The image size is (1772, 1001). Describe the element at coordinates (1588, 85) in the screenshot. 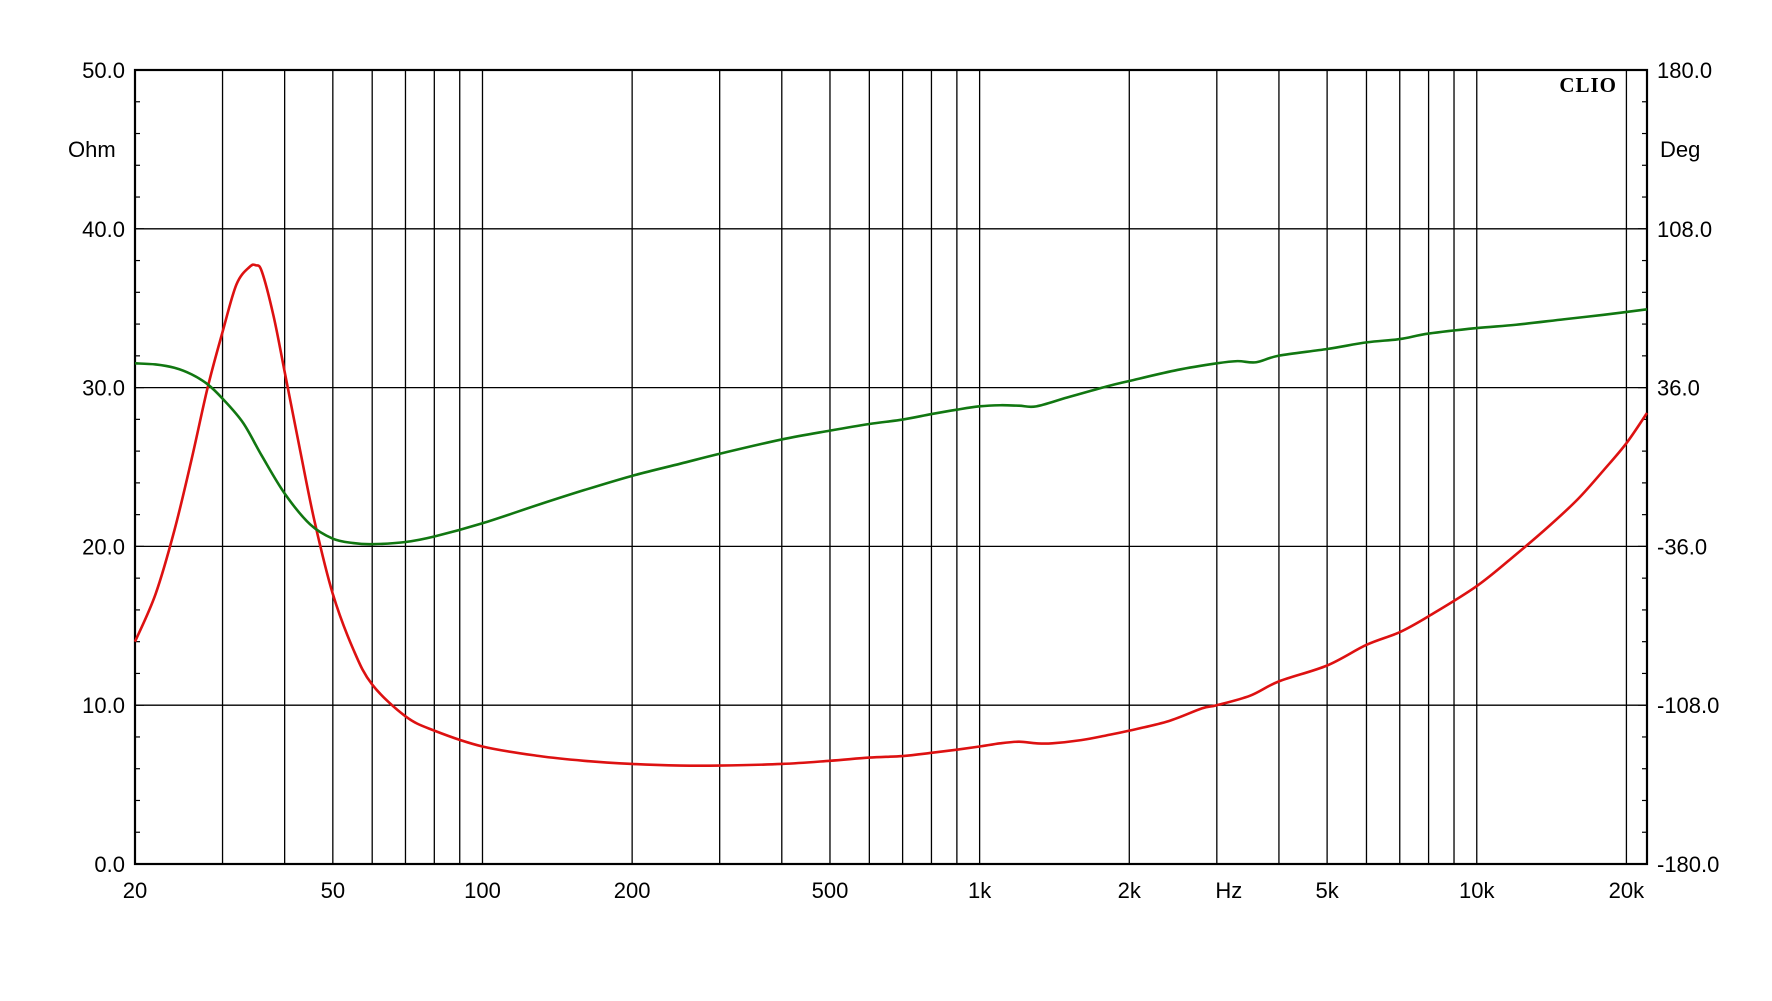

I see `clio-brand-logo: CLIO` at that location.